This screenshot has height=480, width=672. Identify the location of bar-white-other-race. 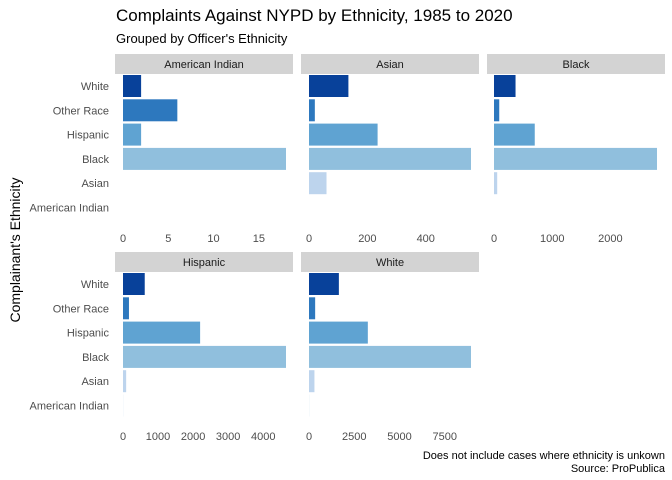
(312, 308).